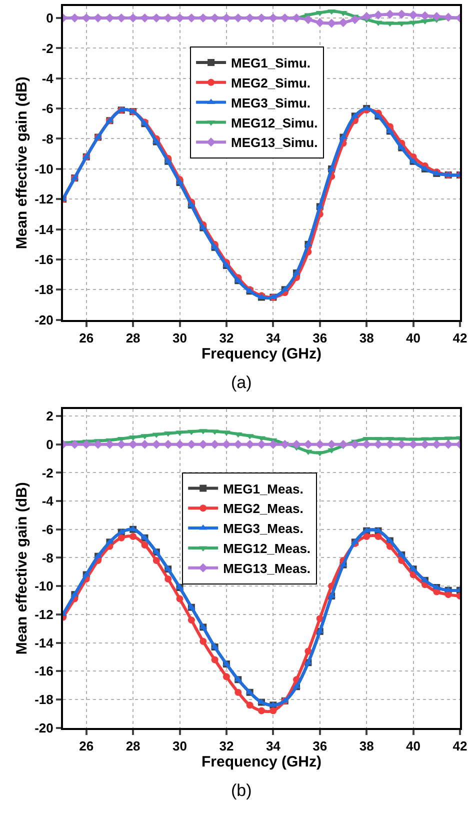  What do you see at coordinates (50, 416) in the screenshot?
I see `y-tick-label: 2` at bounding box center [50, 416].